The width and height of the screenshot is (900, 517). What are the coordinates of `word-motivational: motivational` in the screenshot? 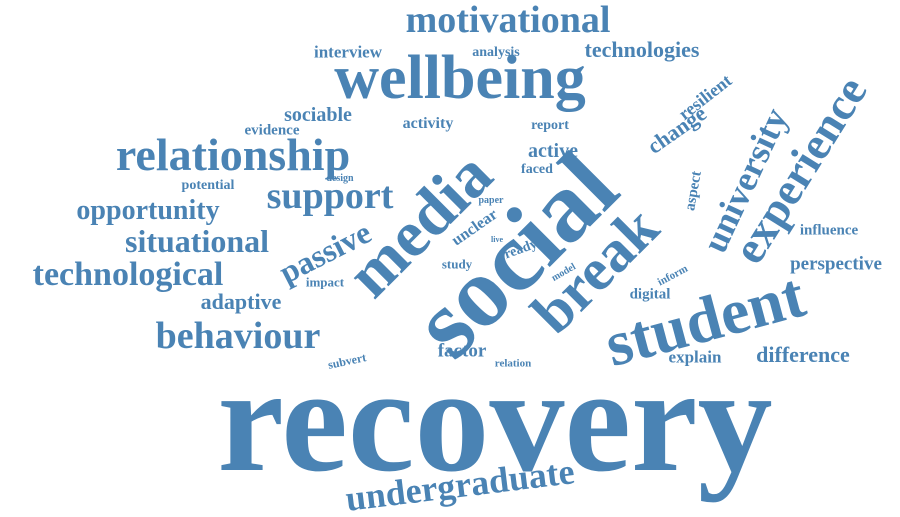 It's located at (508, 20).